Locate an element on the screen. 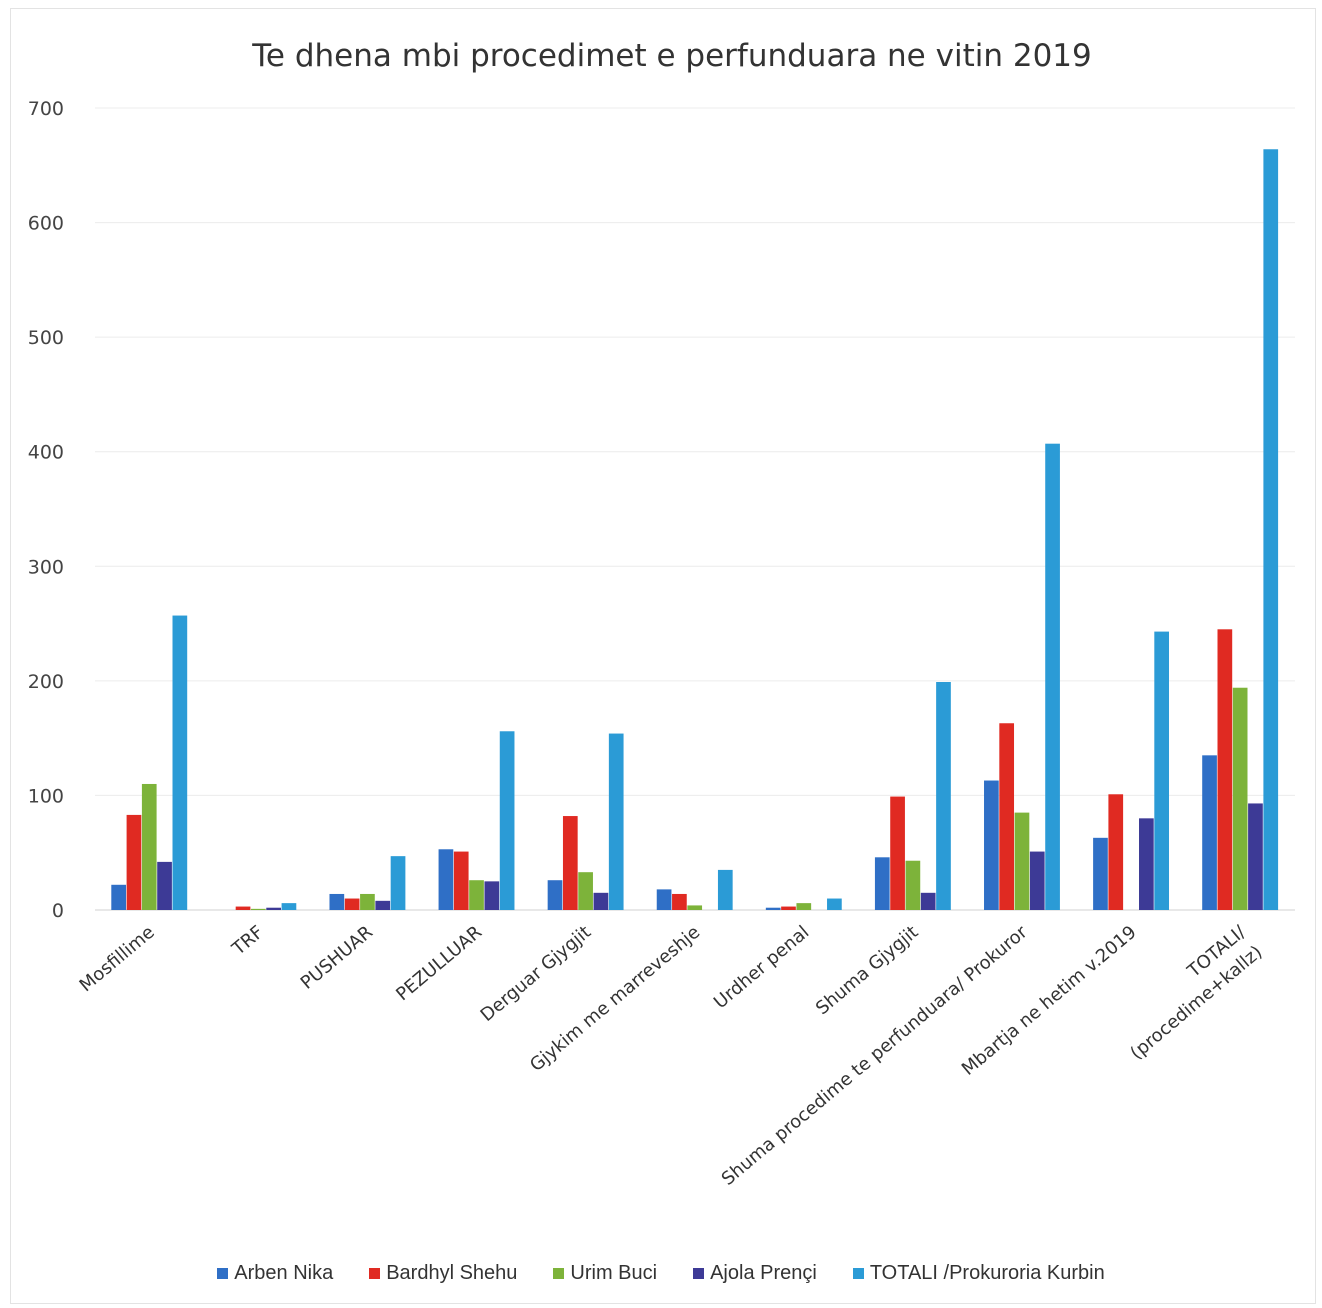 This screenshot has width=1322, height=1308. y-axis-ticks: 0 100 200 300 400 500 600 700 is located at coordinates (46, 510).